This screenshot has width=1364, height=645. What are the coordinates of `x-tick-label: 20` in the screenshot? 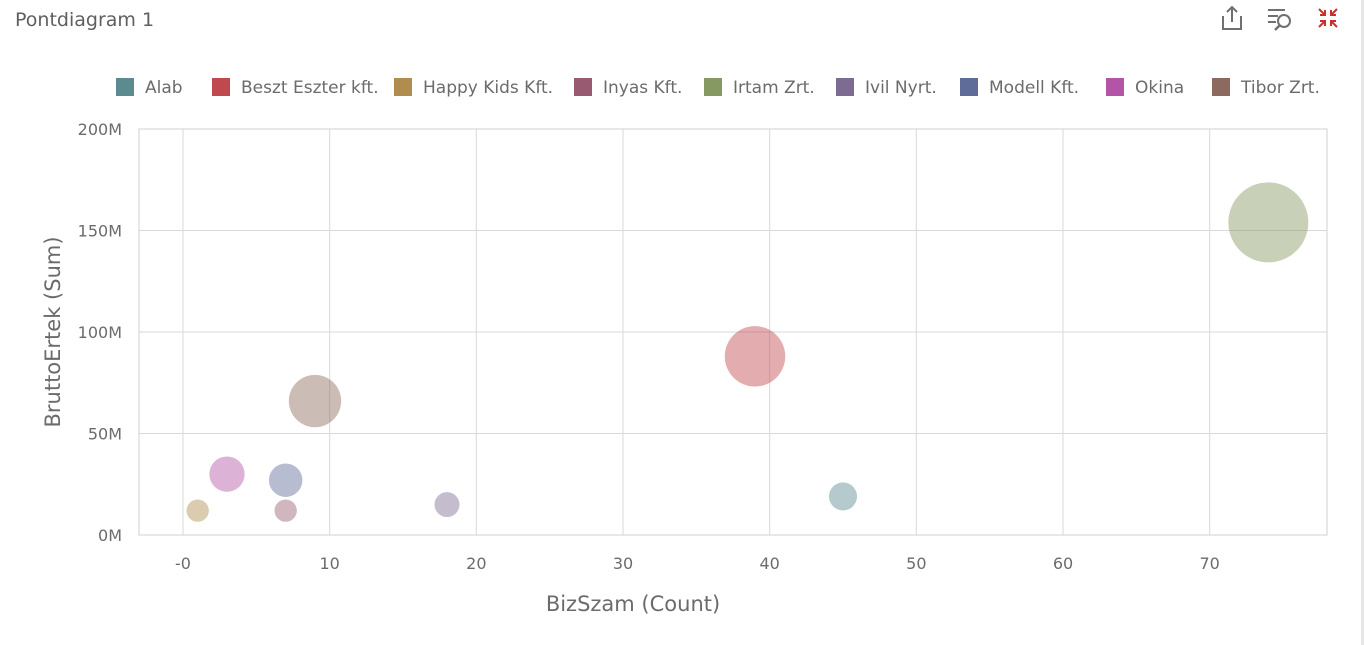 It's located at (476, 563).